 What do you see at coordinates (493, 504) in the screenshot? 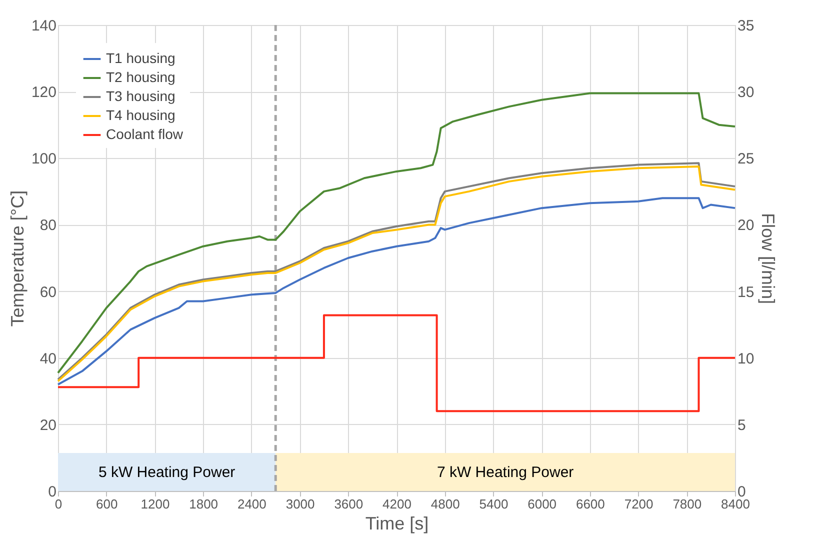
I see `x-tick-label: 5400` at bounding box center [493, 504].